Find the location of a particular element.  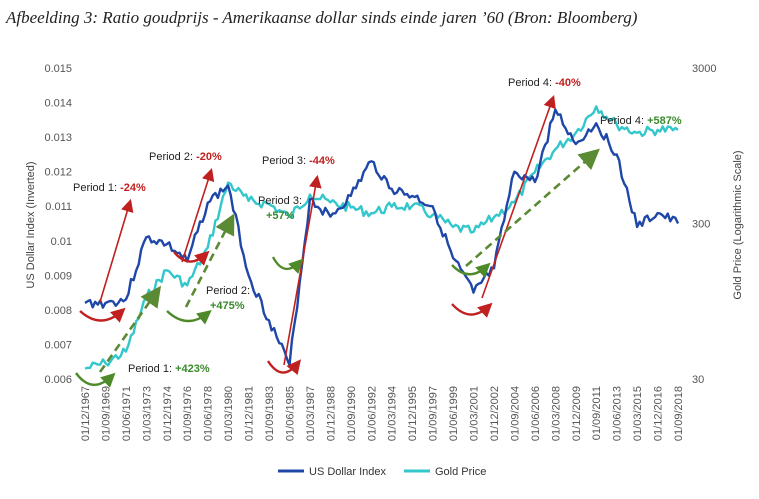

period1-green-arrow is located at coordinates (130, 329).